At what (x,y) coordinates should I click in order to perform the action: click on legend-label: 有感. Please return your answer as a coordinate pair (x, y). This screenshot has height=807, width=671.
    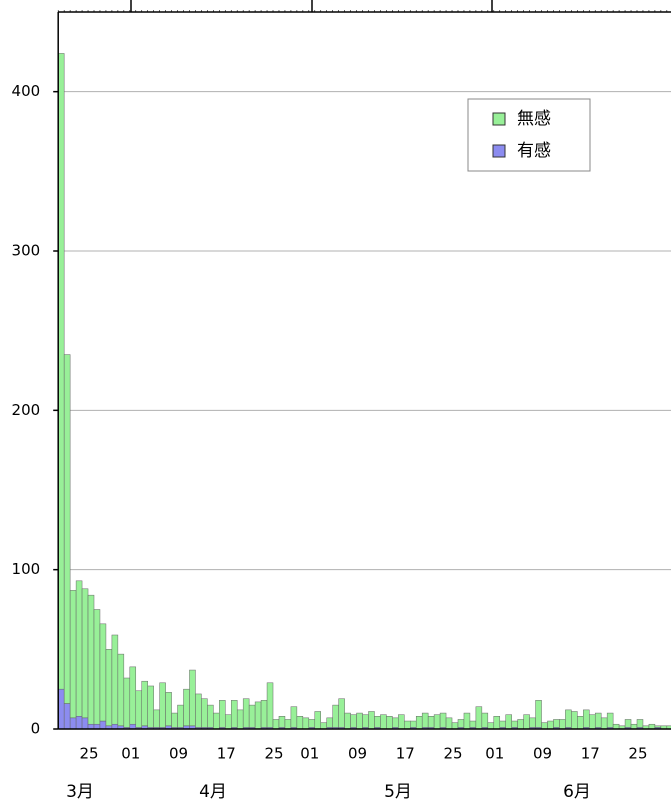
    Looking at the image, I should click on (534, 151).